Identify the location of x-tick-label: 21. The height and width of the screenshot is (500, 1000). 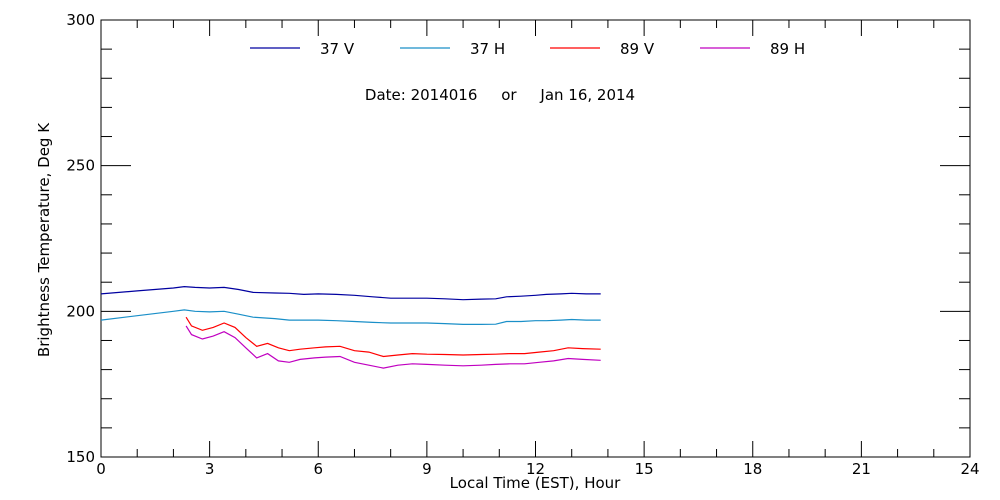
(861, 469).